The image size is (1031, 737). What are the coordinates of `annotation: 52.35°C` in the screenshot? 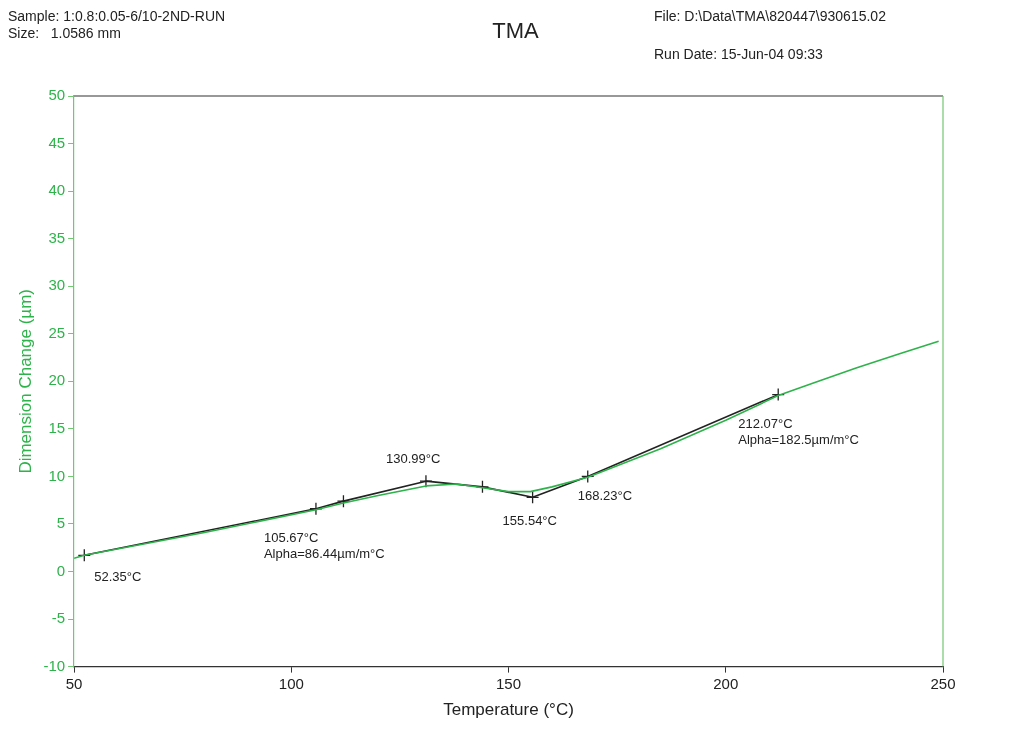 It's located at (118, 576).